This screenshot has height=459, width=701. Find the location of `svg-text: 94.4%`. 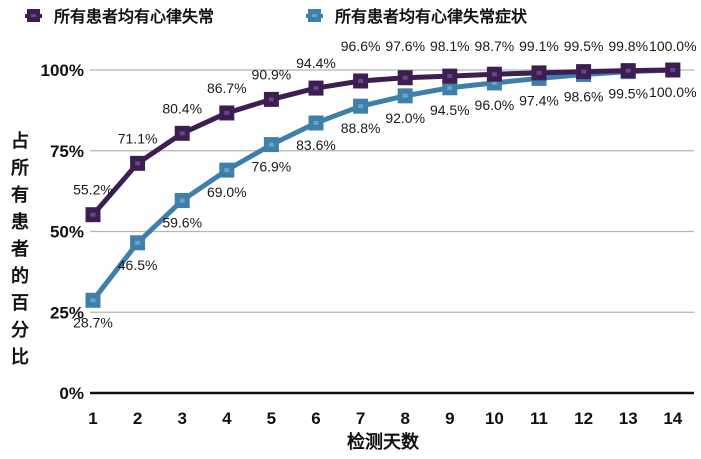

svg-text: 94.4% is located at coordinates (316, 63).